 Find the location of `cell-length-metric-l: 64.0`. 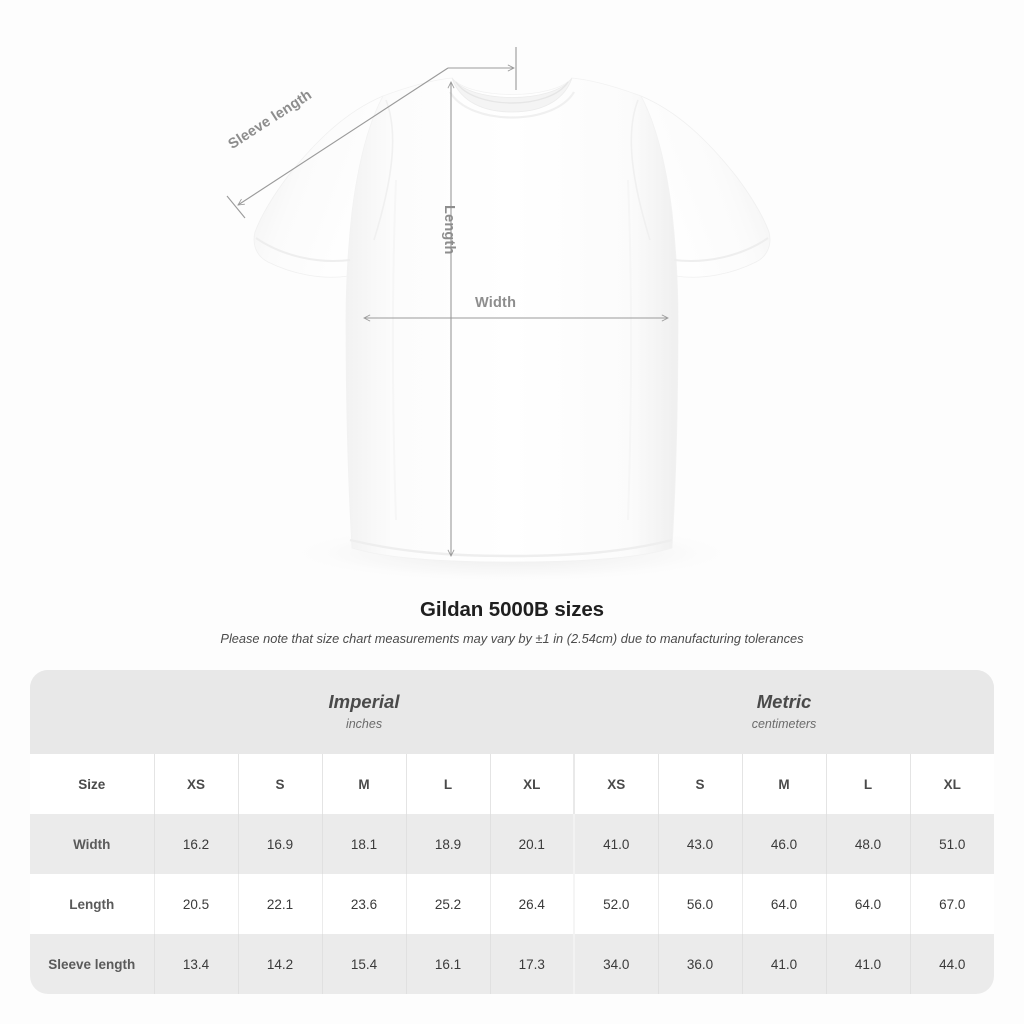

cell-length-metric-l: 64.0 is located at coordinates (868, 904).